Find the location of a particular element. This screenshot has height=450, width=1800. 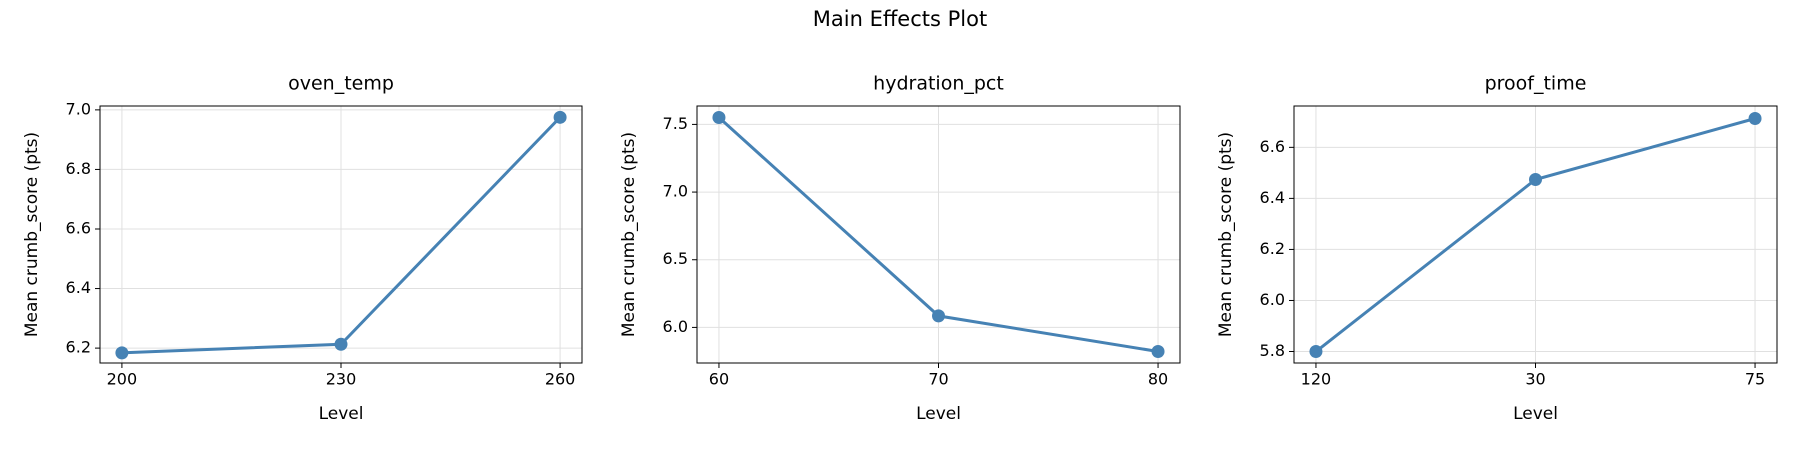

figure-title: Main Effects Plot is located at coordinates (900, 19).